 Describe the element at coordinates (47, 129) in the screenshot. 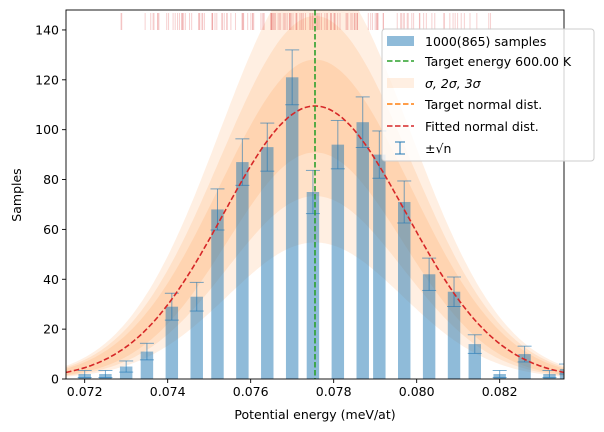

I see `y-tick-label: 100` at that location.